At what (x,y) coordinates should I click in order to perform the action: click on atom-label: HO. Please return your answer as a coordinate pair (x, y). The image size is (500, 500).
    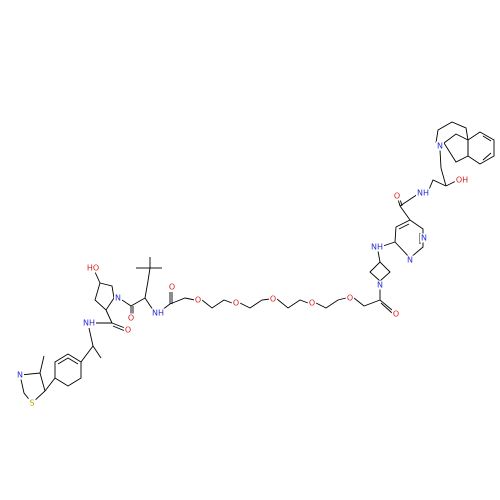
    Looking at the image, I should click on (93, 268).